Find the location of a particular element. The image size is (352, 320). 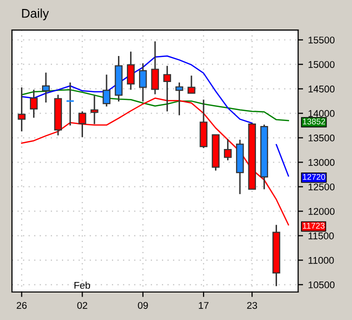

x-tick-label: 17 is located at coordinates (203, 305).